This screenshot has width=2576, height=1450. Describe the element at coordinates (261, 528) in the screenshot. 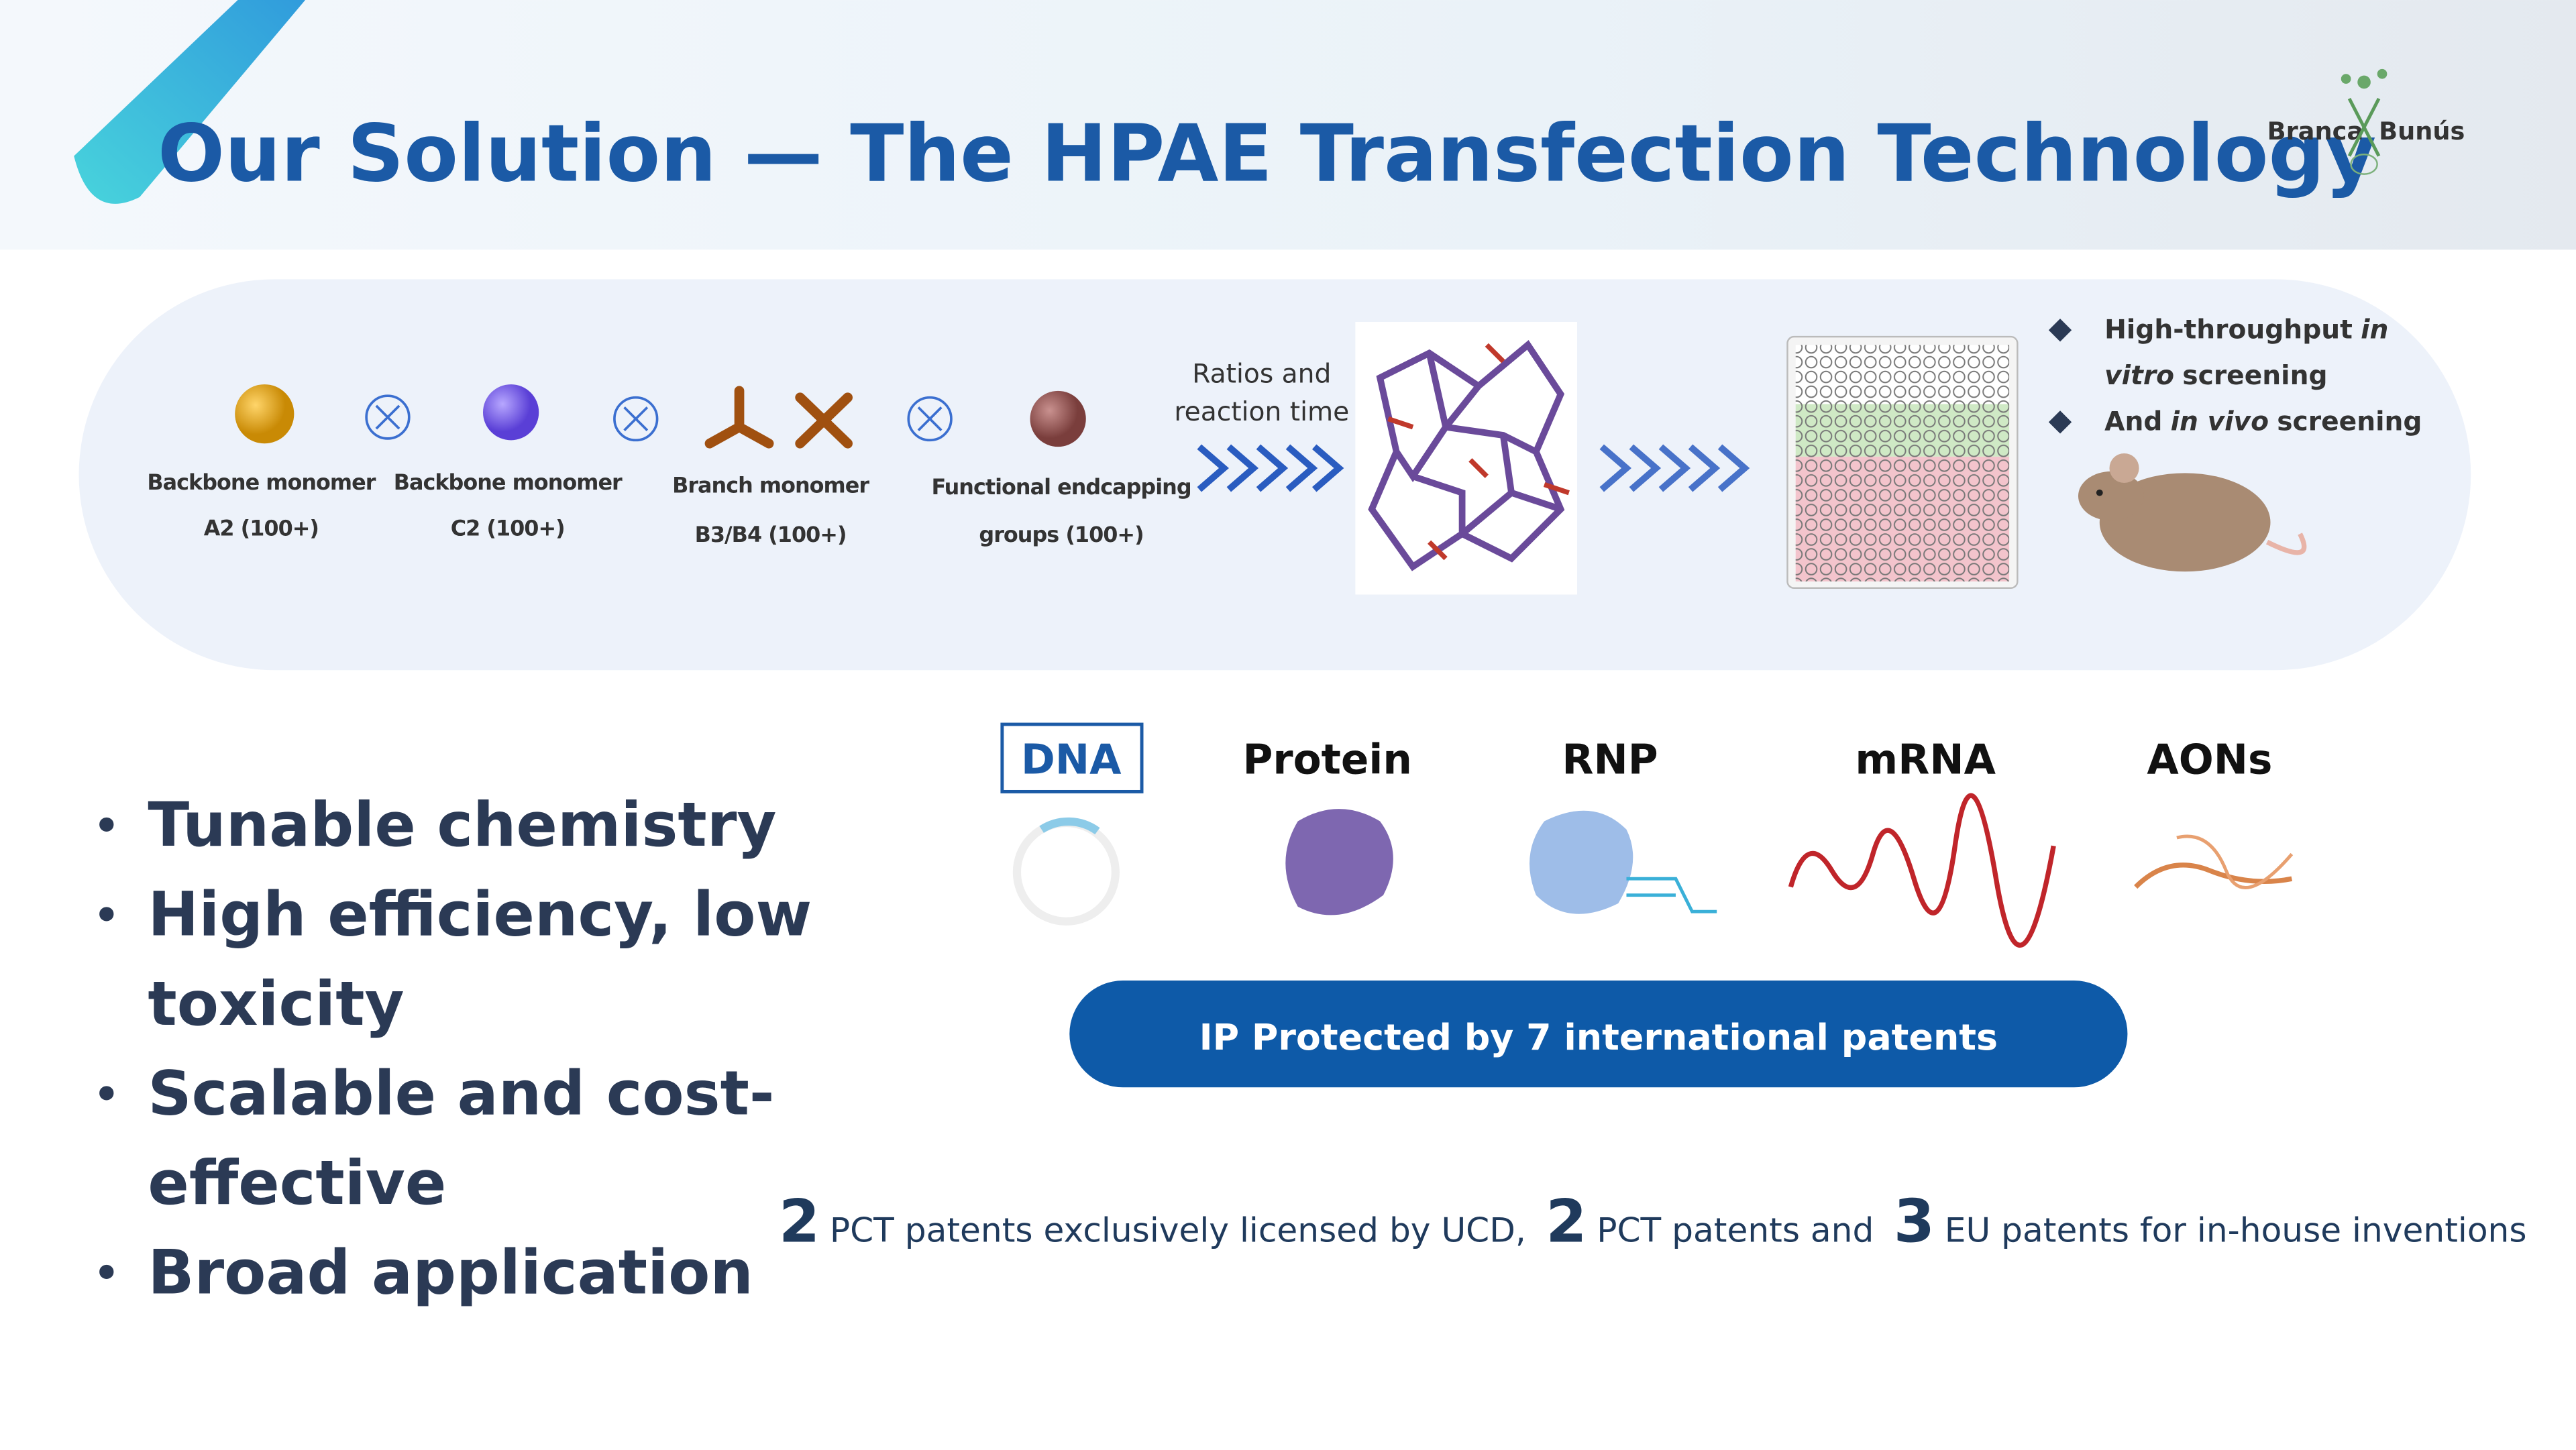

I see `component-label: A2 (100+)` at that location.